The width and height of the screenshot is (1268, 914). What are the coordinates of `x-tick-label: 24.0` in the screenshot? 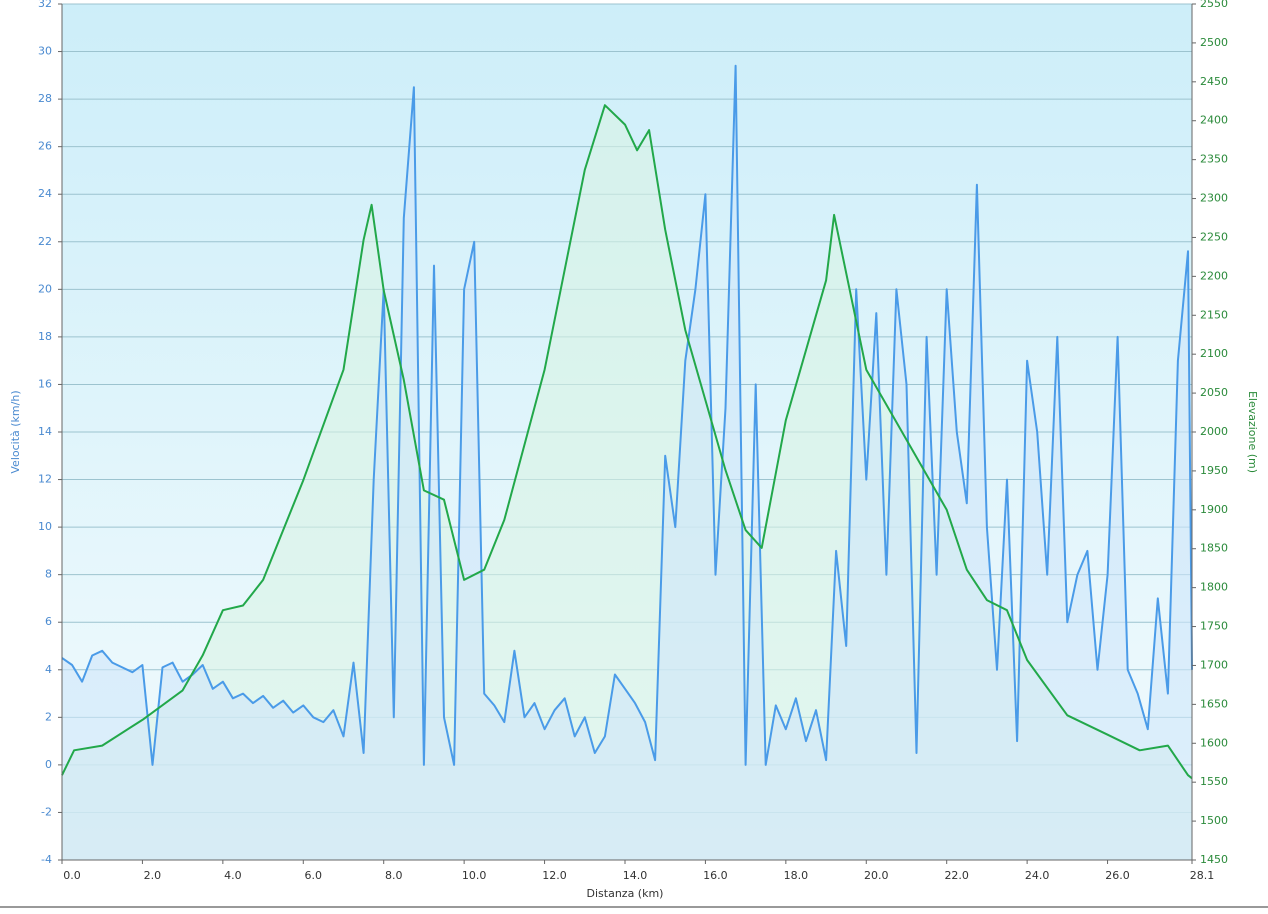 It's located at (1037, 875).